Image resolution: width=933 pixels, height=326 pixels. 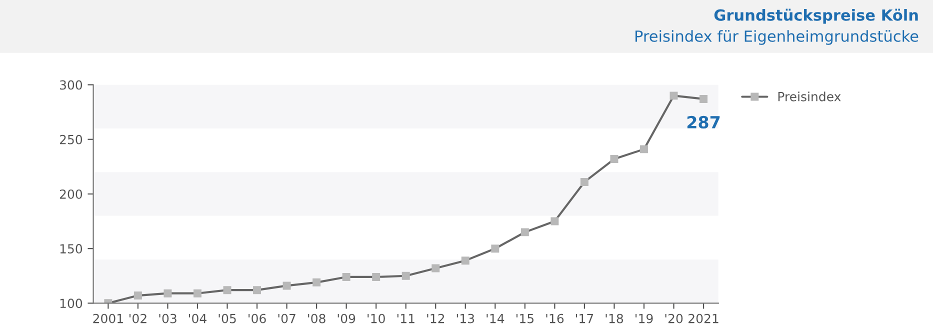 What do you see at coordinates (257, 319) in the screenshot?
I see `x-tick-label: '06` at bounding box center [257, 319].